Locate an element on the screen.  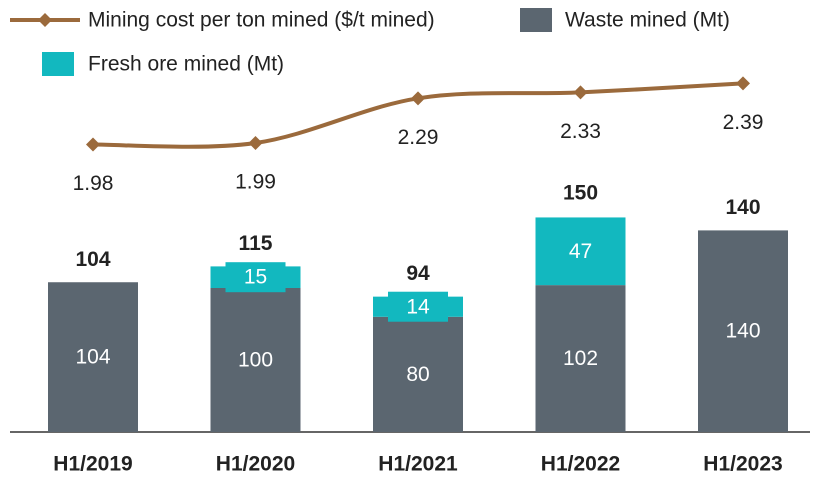
legend-label: Waste mined (Mt) is located at coordinates (647, 20).